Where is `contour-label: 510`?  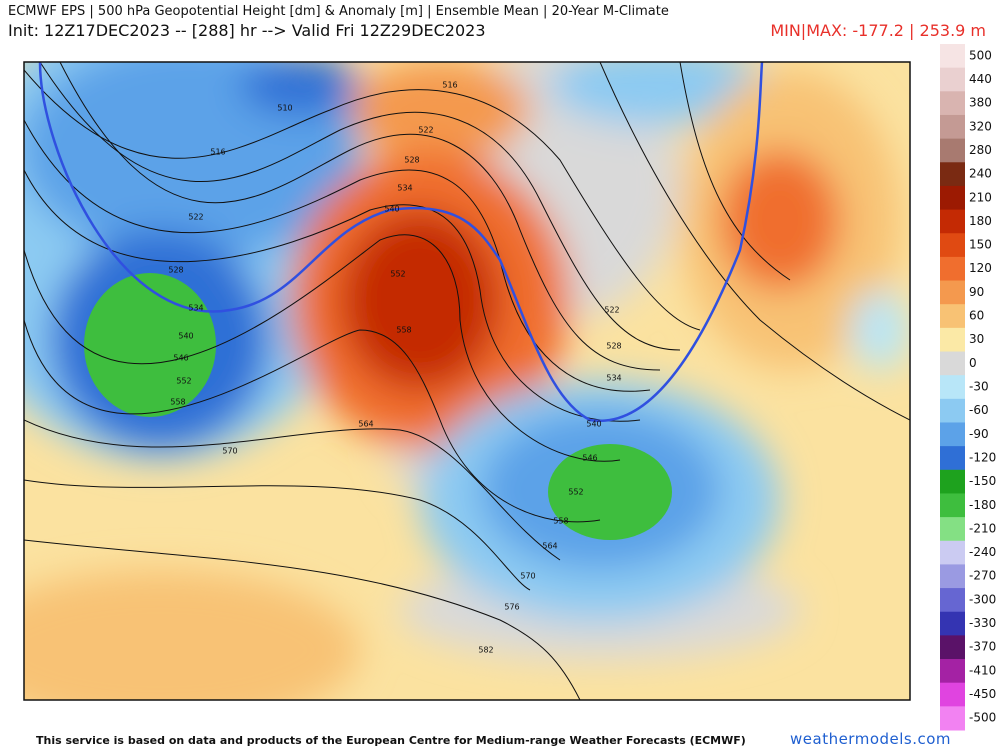
contour-label: 510 is located at coordinates (284, 108).